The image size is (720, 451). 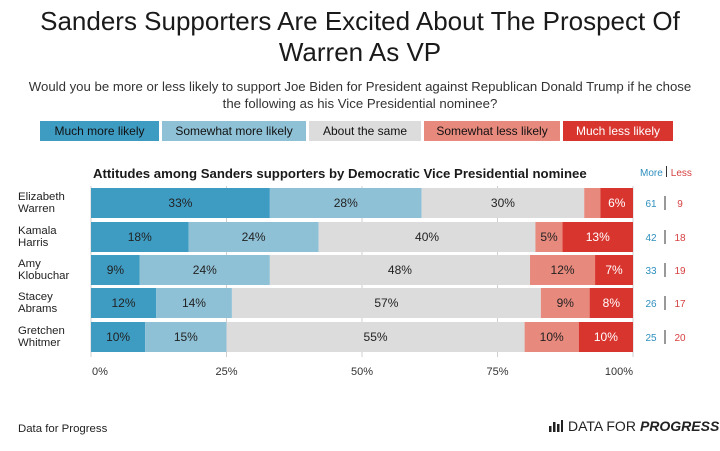 What do you see at coordinates (651, 204) in the screenshot?
I see `more-total: 61` at bounding box center [651, 204].